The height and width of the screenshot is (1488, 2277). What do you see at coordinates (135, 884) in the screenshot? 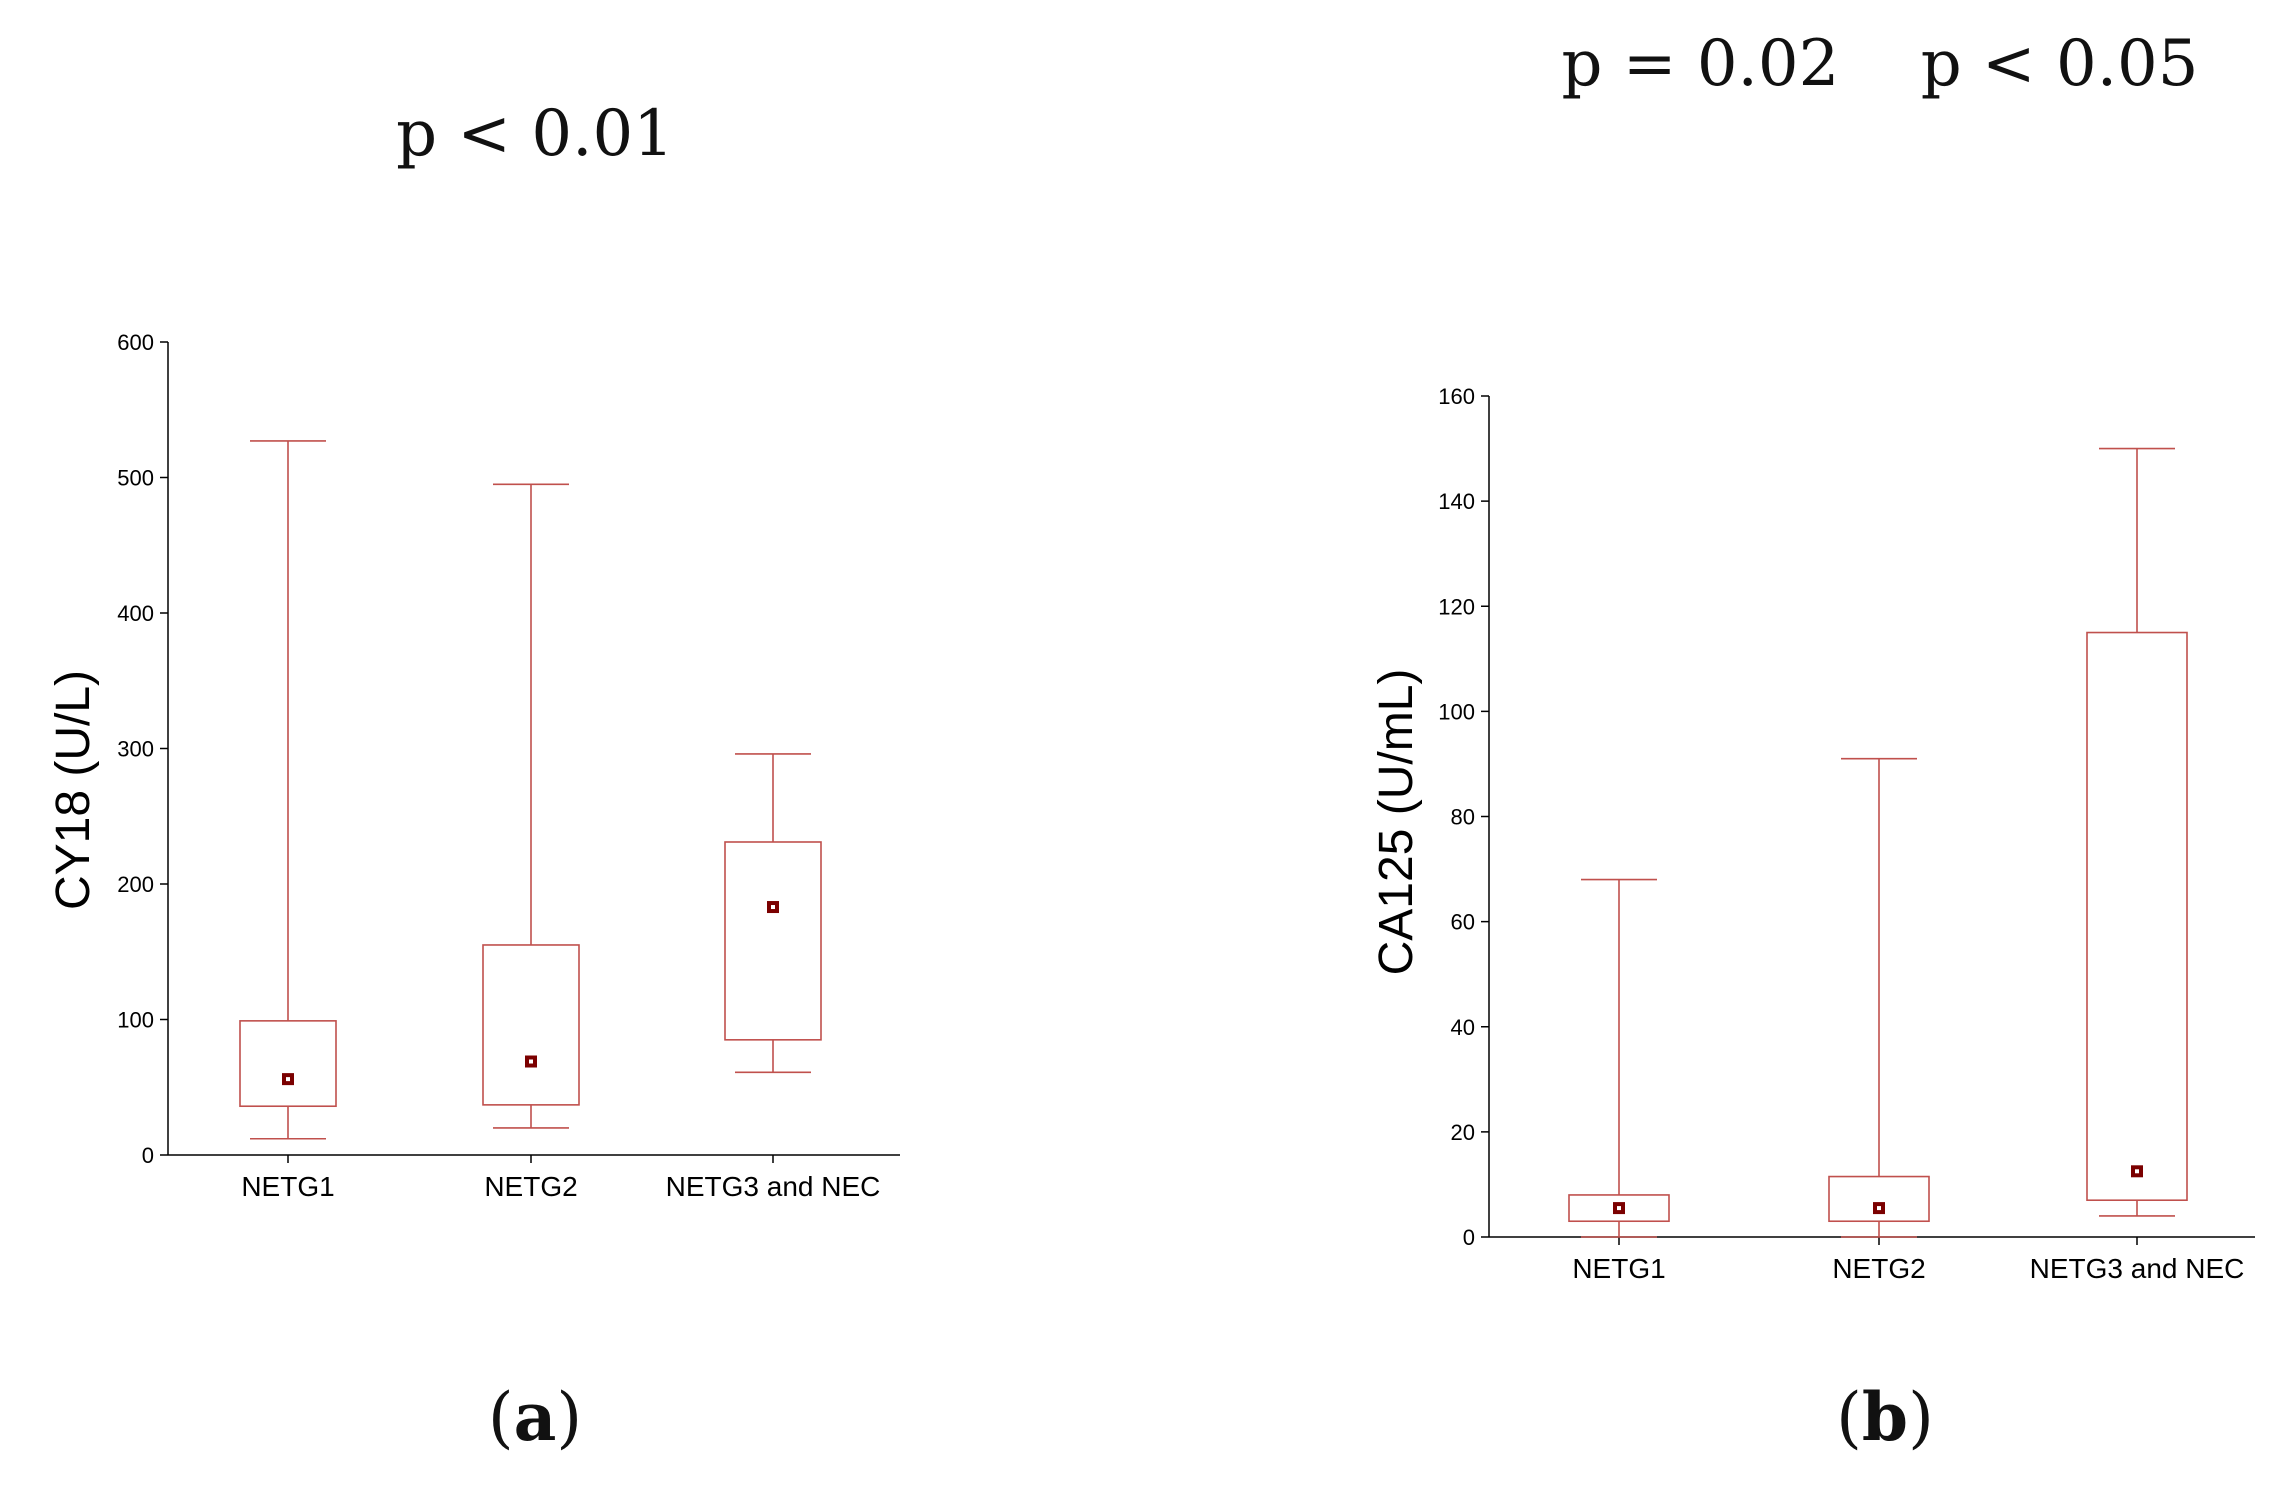
I see `y-tick-label-a: 200` at bounding box center [135, 884].